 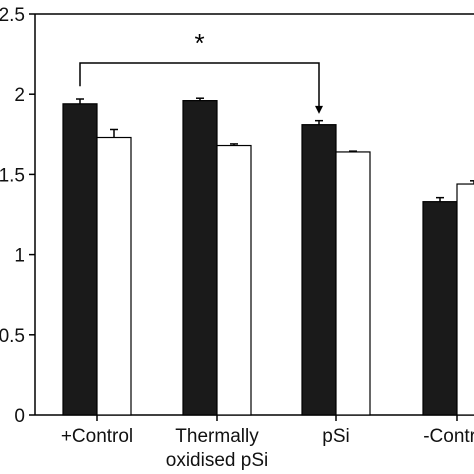 What do you see at coordinates (12, 336) in the screenshot?
I see `y-tick-label: 0.5` at bounding box center [12, 336].